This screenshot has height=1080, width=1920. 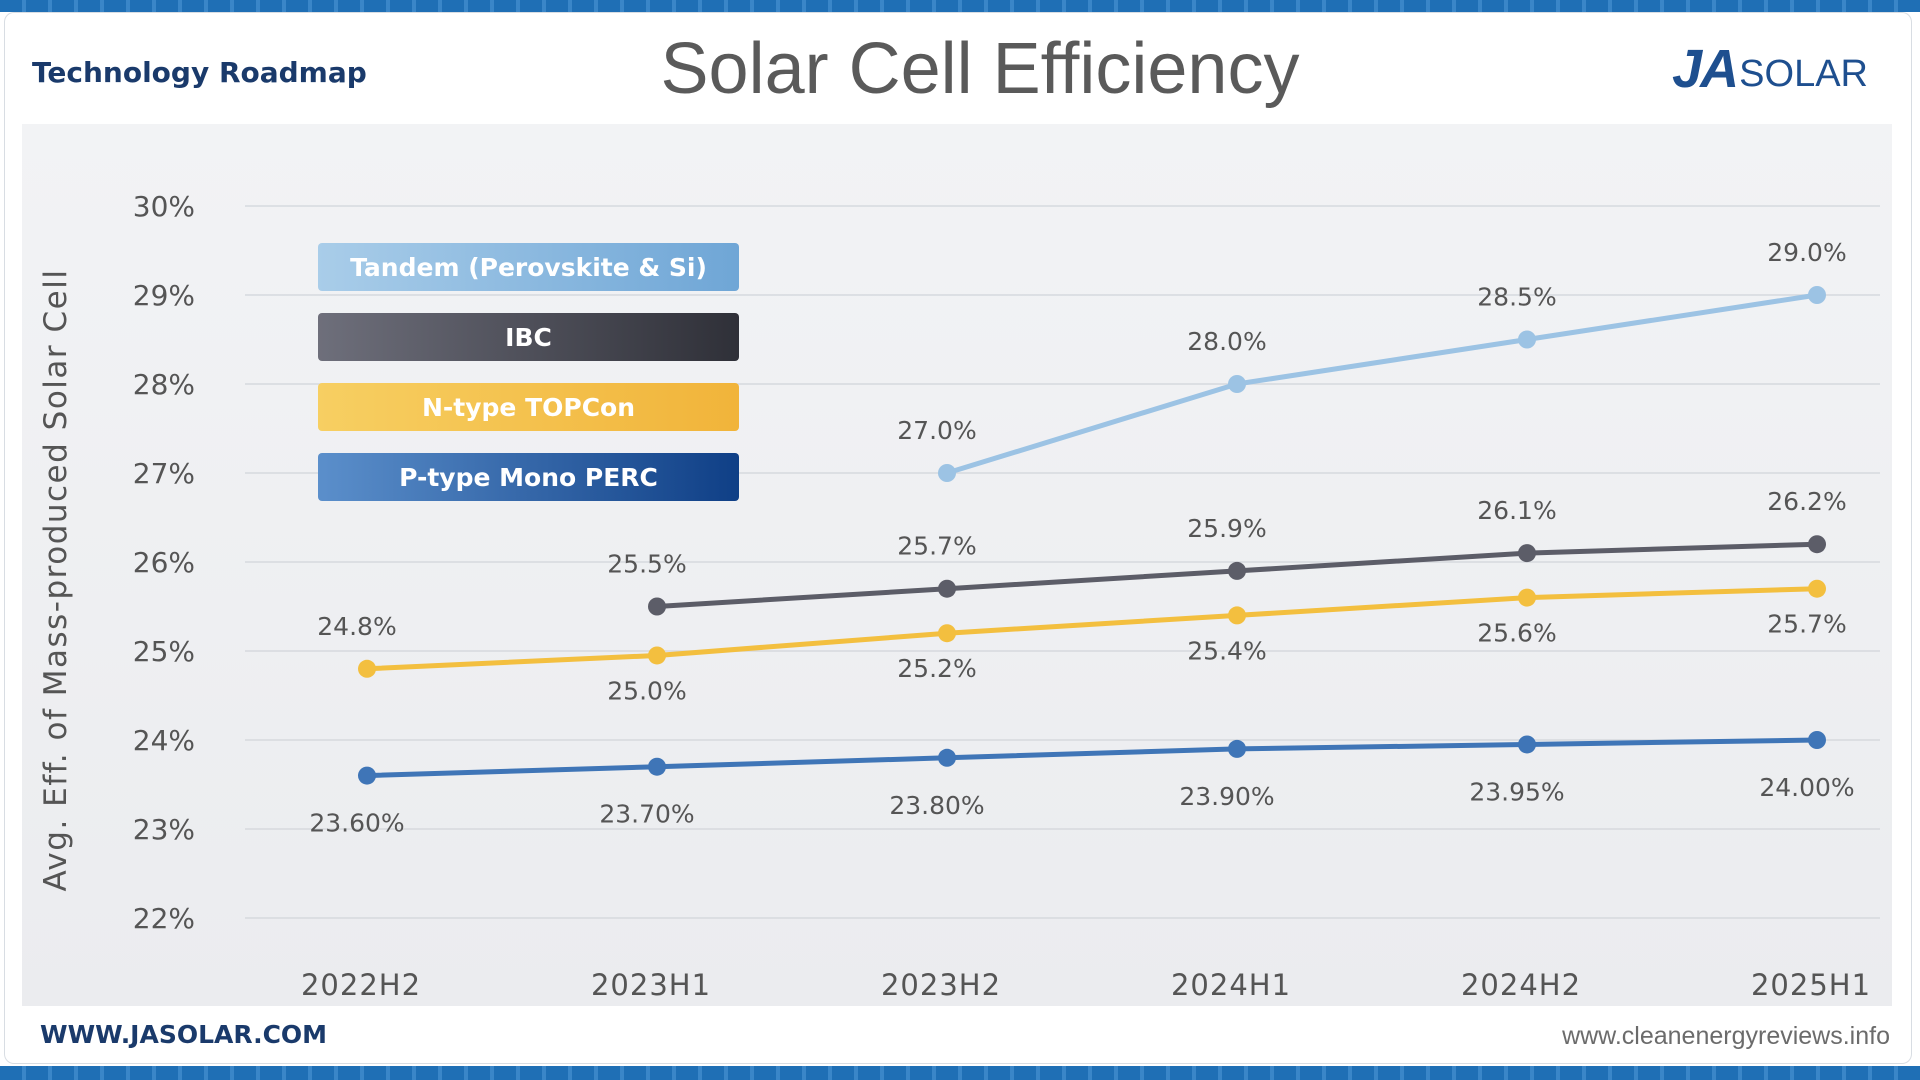 I want to click on data-label: 25.4%, so click(x=1226, y=650).